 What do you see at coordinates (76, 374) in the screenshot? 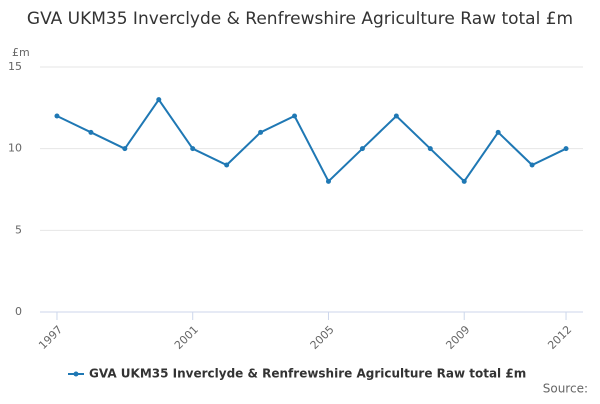
I see `legend-marker` at bounding box center [76, 374].